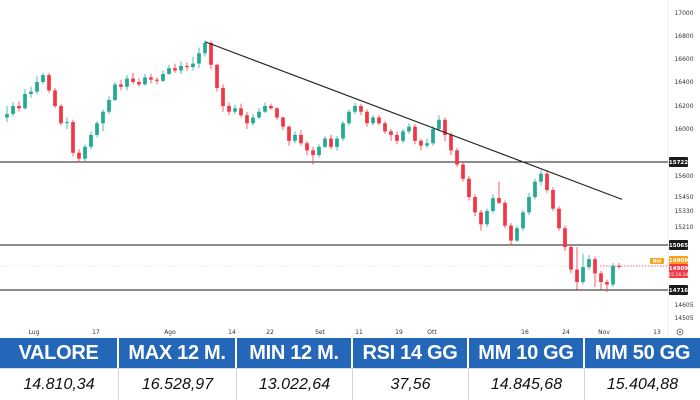 Image resolution: width=700 pixels, height=400 pixels. What do you see at coordinates (642, 353) in the screenshot?
I see `stats-header-mm50: MM 50 GG` at bounding box center [642, 353].